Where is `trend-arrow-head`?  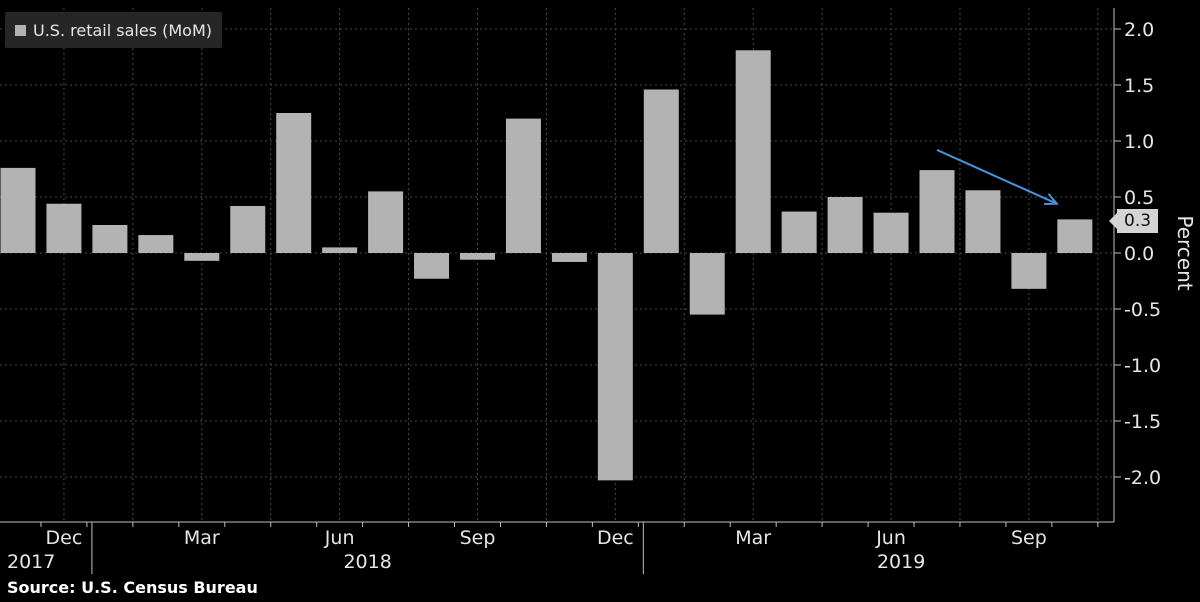
trend-arrow-head is located at coordinates (1051, 199).